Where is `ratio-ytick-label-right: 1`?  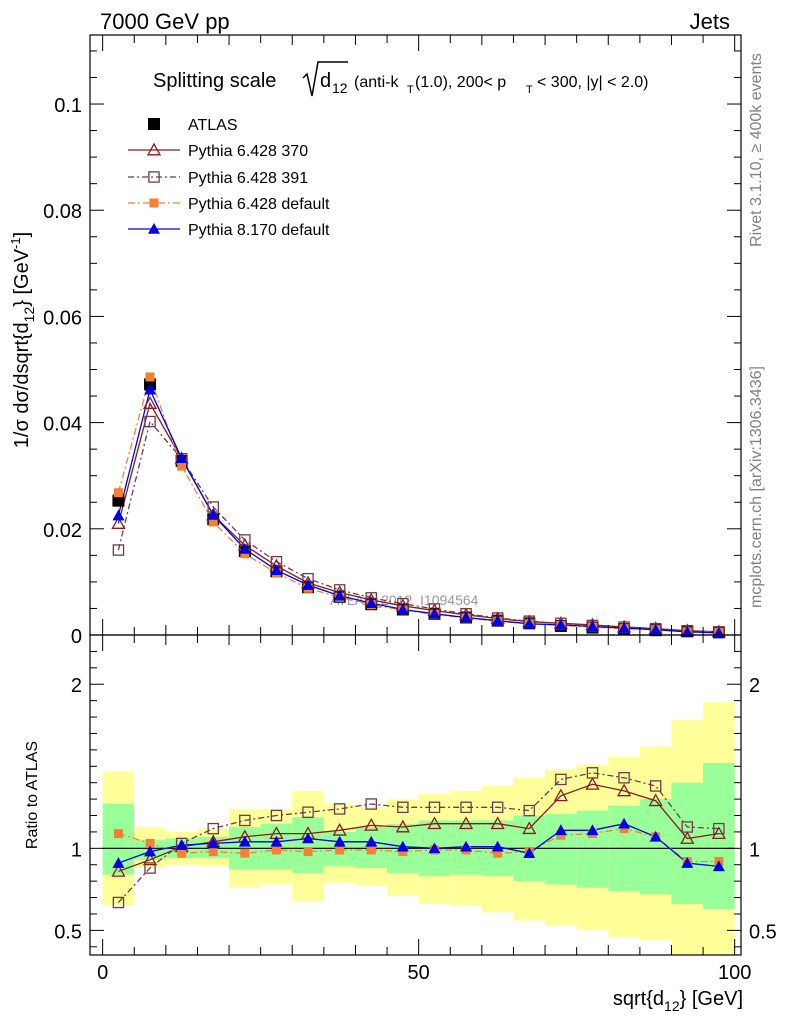
ratio-ytick-label-right: 1 is located at coordinates (754, 850).